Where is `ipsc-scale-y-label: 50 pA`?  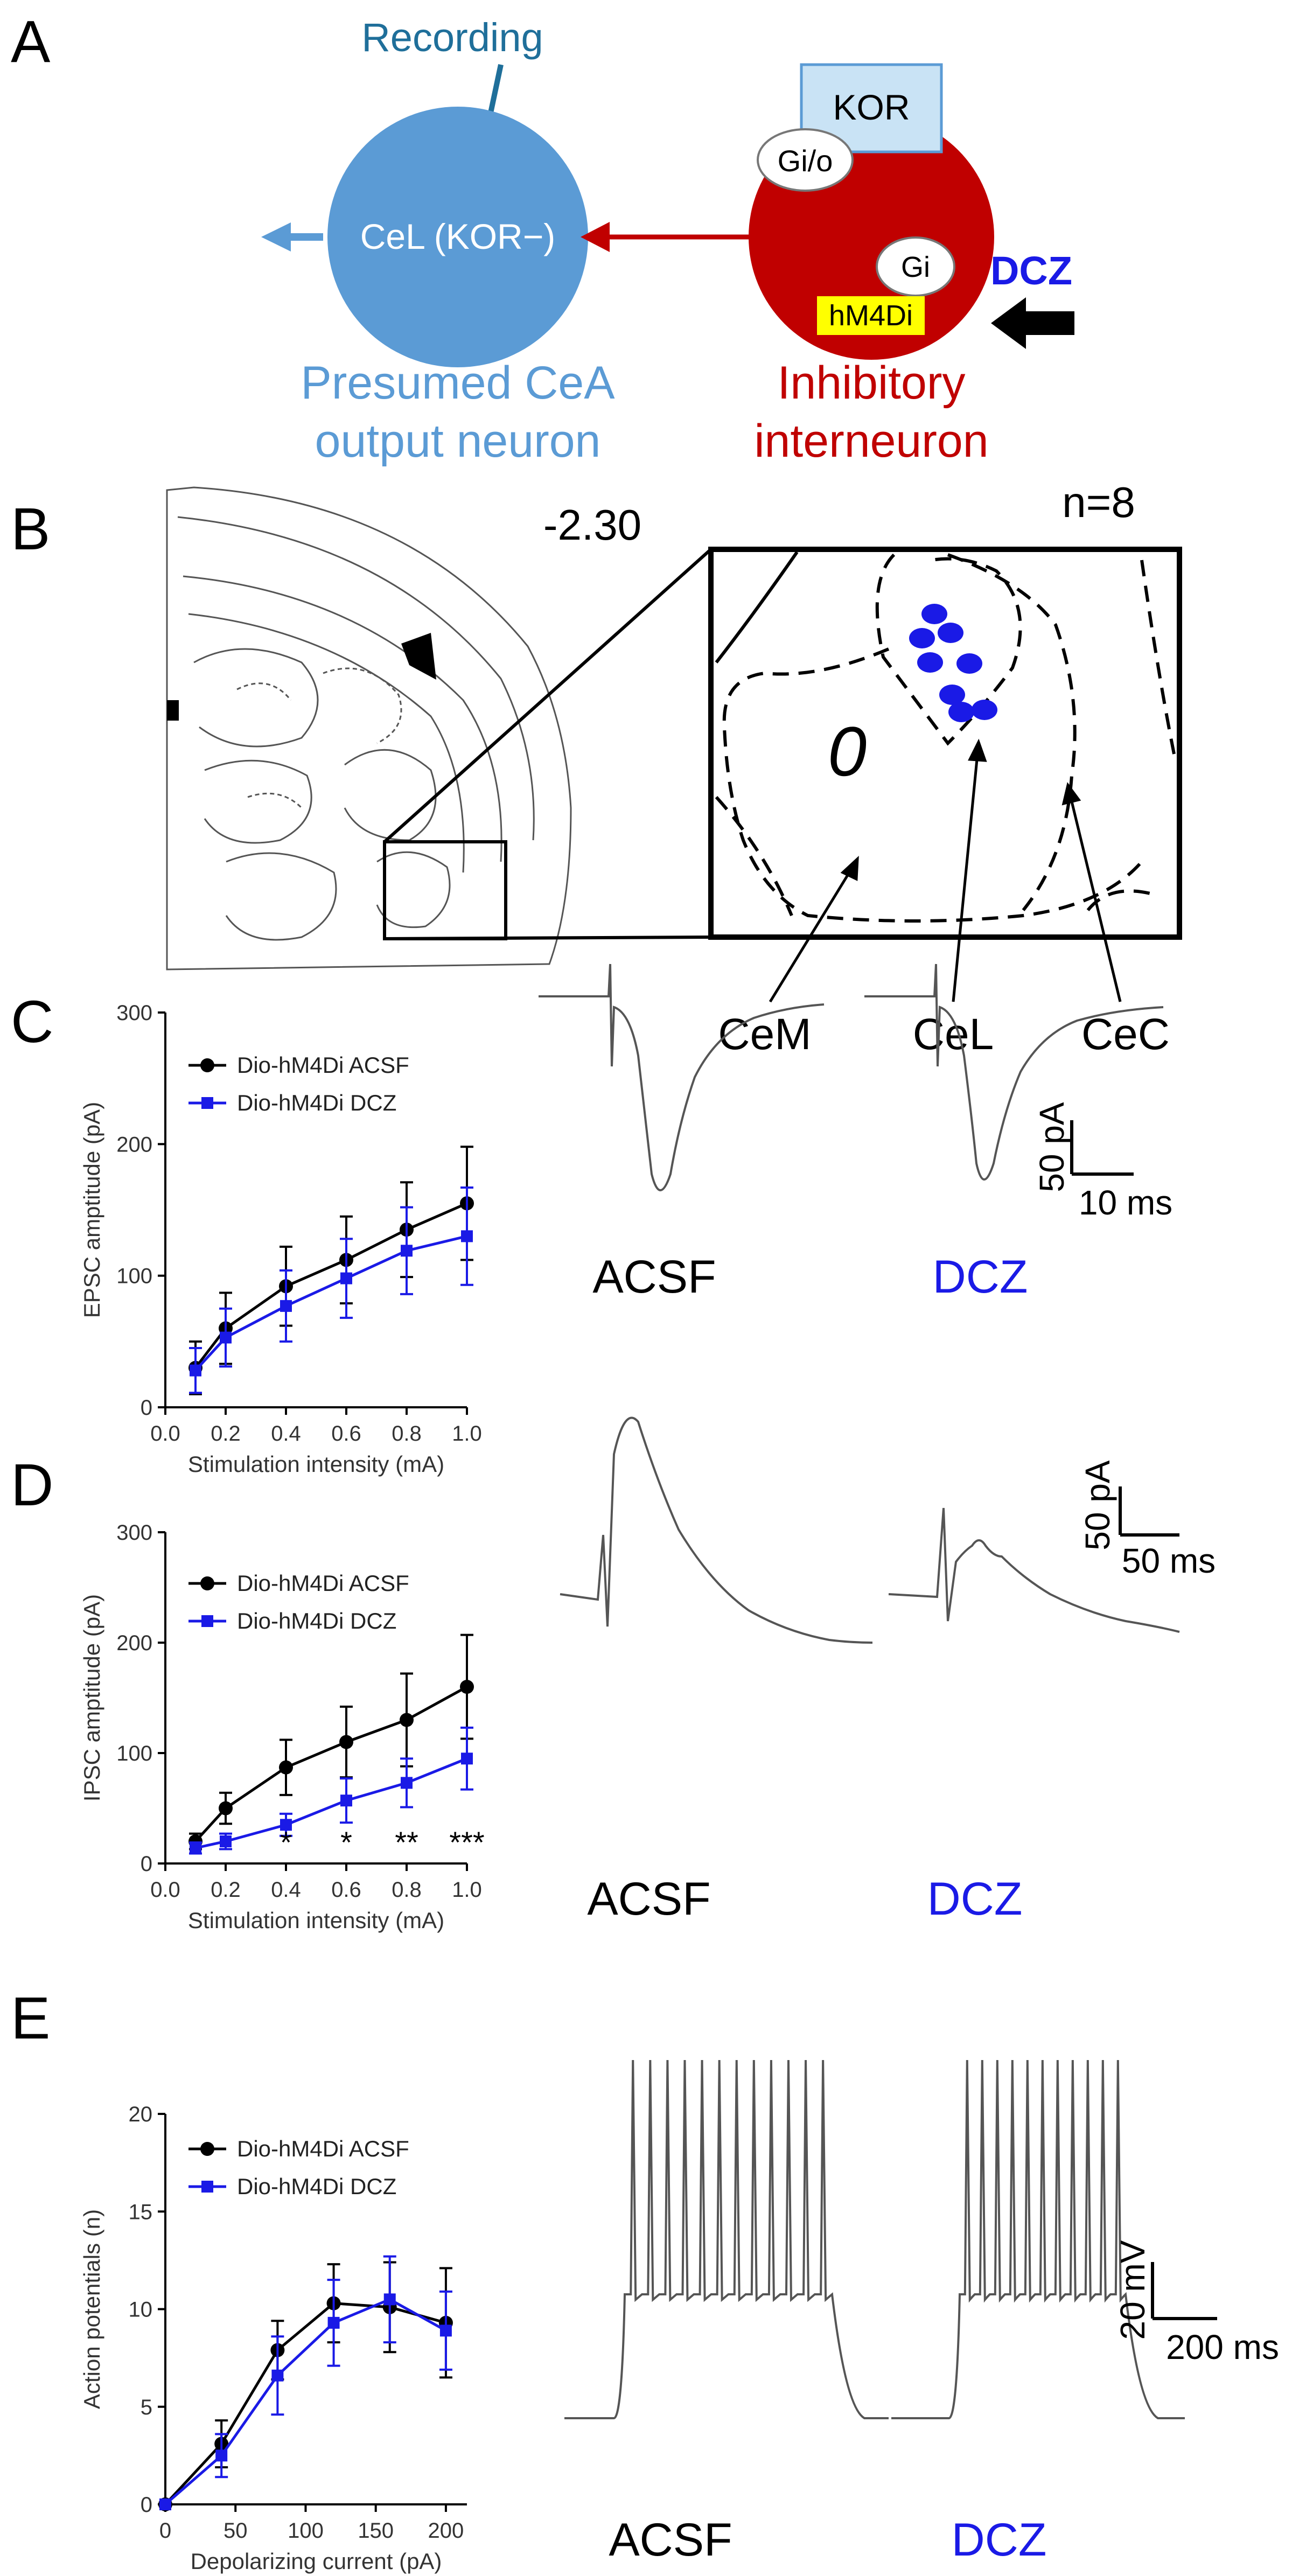 ipsc-scale-y-label: 50 pA is located at coordinates (1097, 1505).